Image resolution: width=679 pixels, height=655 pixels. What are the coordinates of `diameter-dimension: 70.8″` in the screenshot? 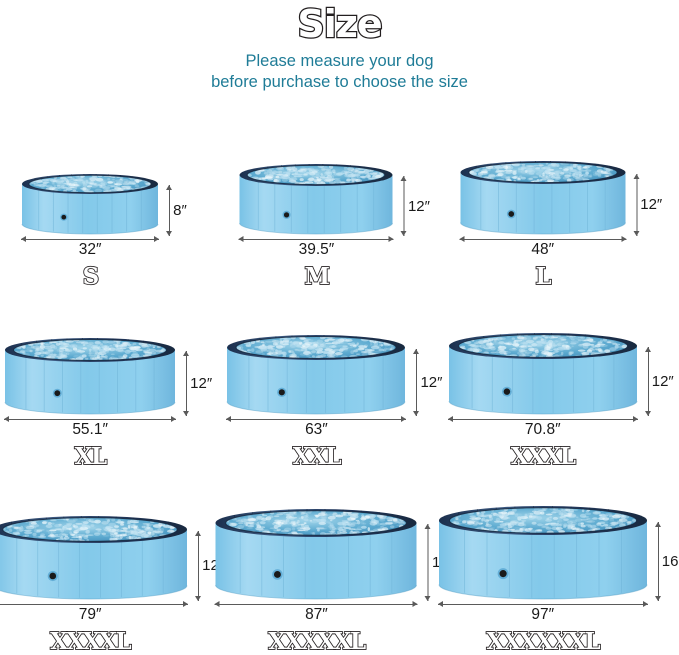 It's located at (542, 427).